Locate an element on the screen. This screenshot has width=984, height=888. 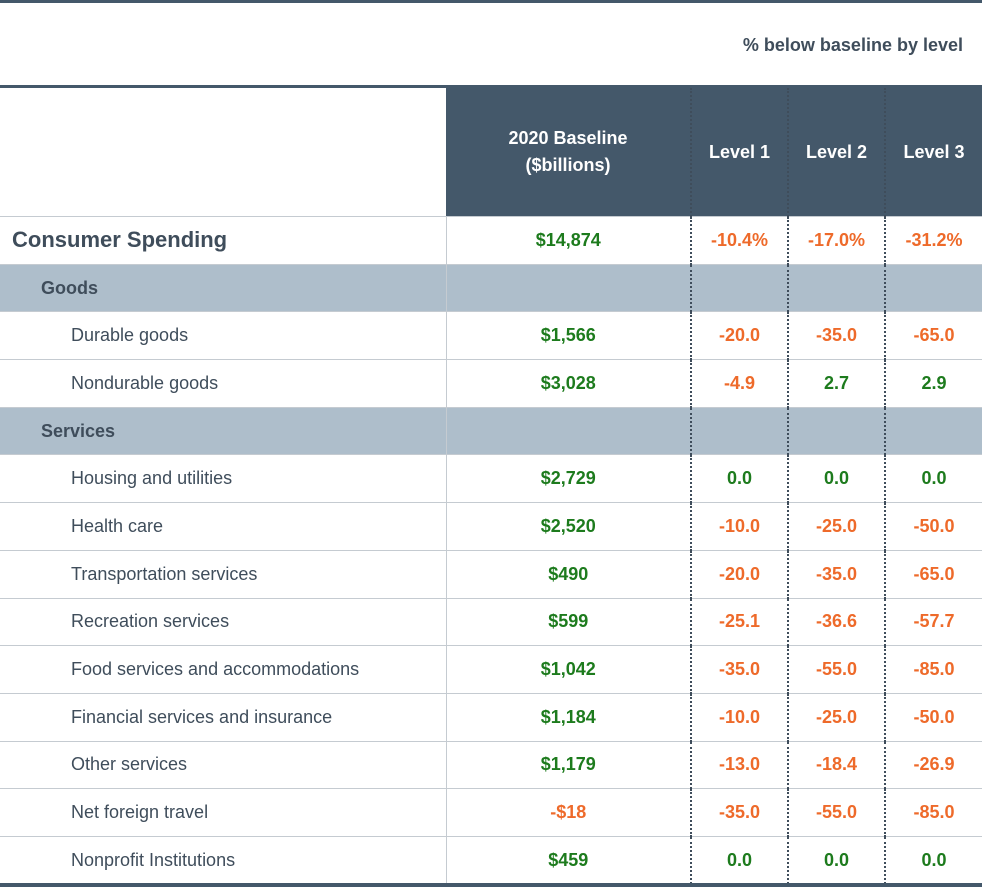
header-baseline-line1: 2020 Baseline is located at coordinates (568, 138).